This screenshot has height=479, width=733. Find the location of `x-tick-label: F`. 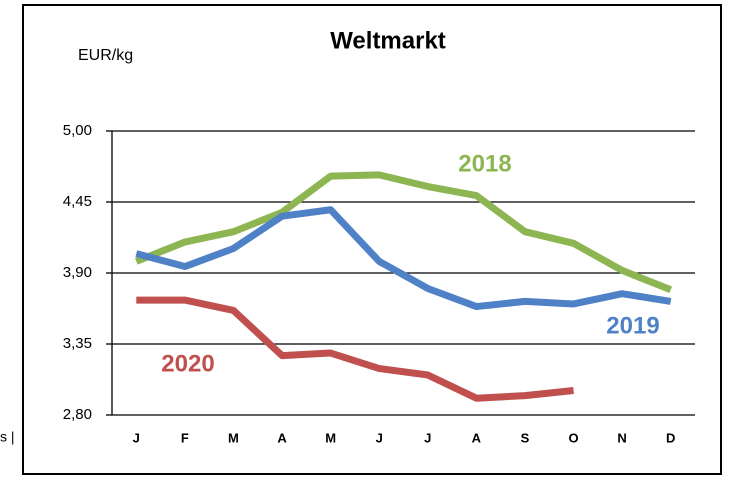

x-tick-label: F is located at coordinates (185, 437).